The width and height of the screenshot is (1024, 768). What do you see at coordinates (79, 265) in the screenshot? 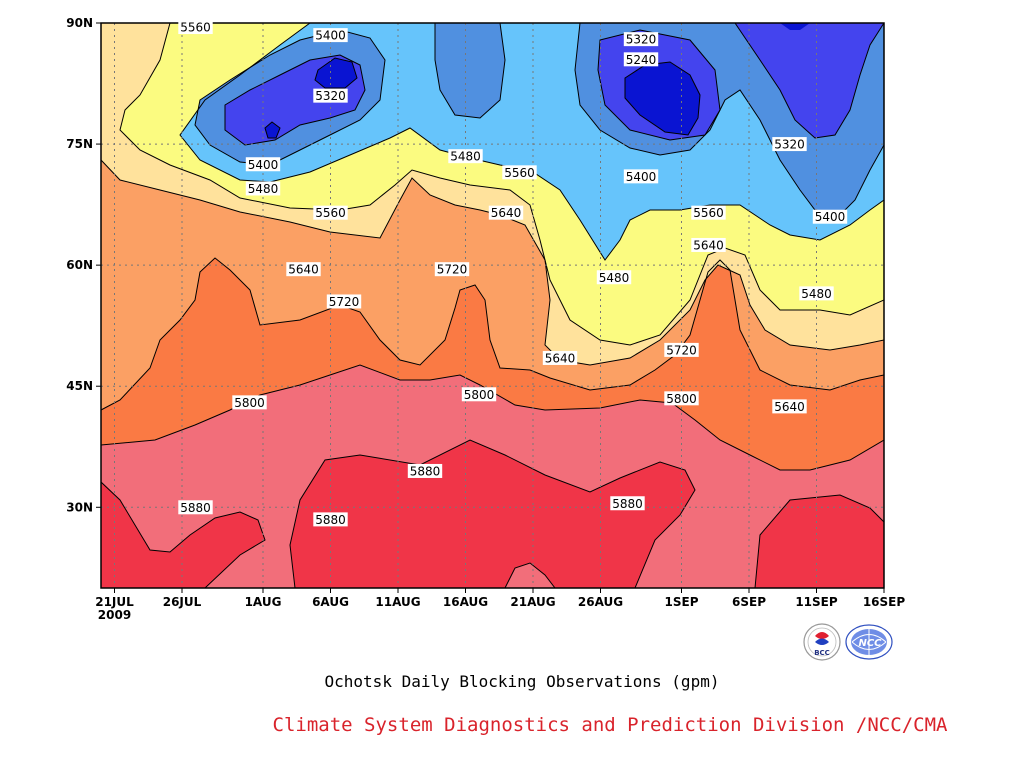
I see `y-tick-label: 60N` at bounding box center [79, 265].